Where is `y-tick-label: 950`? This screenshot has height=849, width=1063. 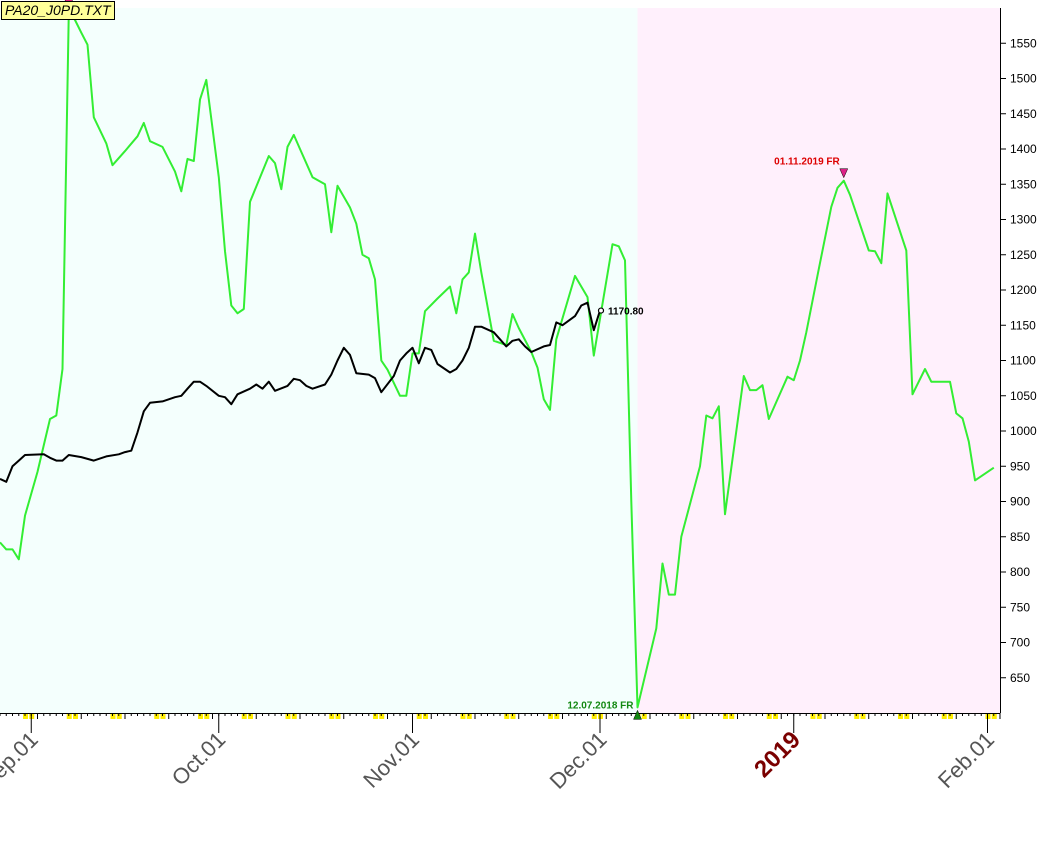
y-tick-label: 950 is located at coordinates (1020, 466).